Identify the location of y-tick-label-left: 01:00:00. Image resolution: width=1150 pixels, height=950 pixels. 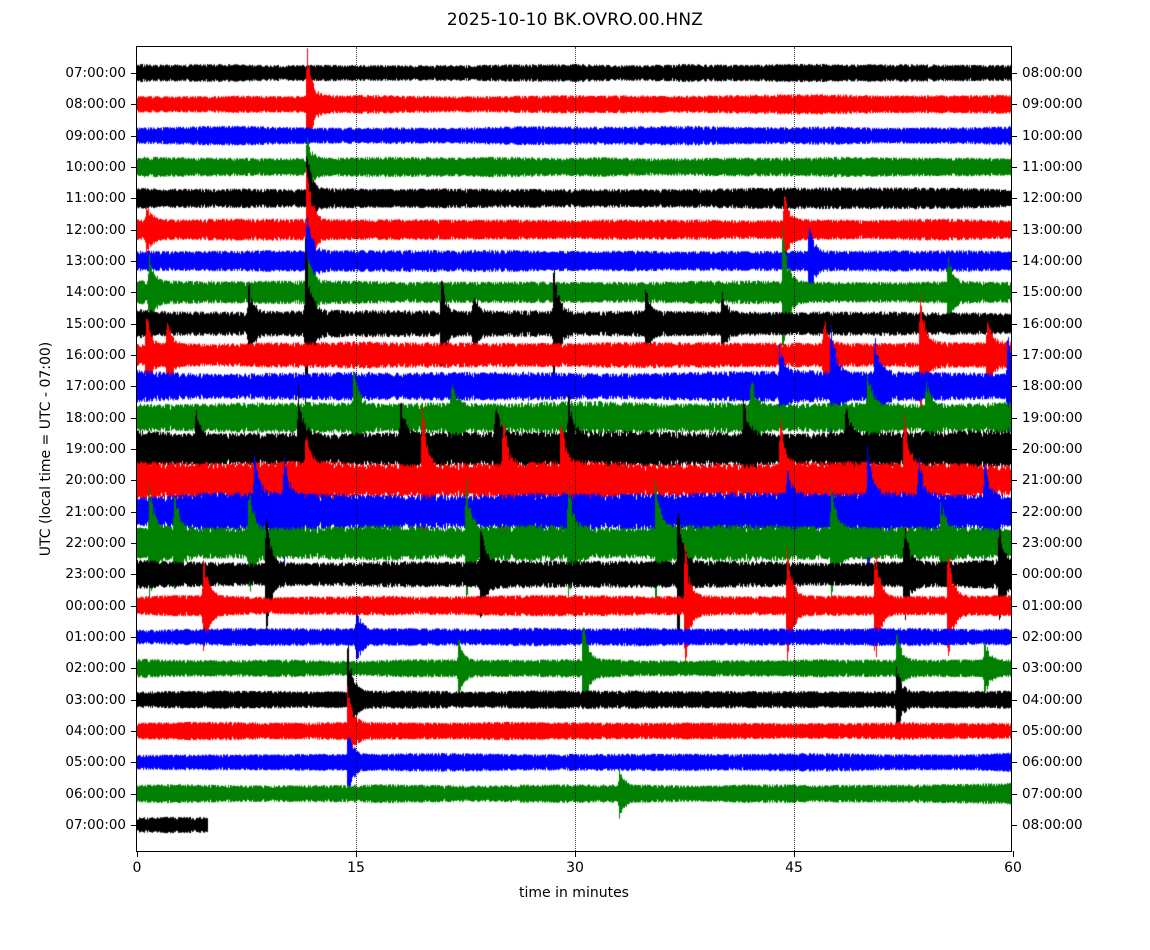
(95, 637).